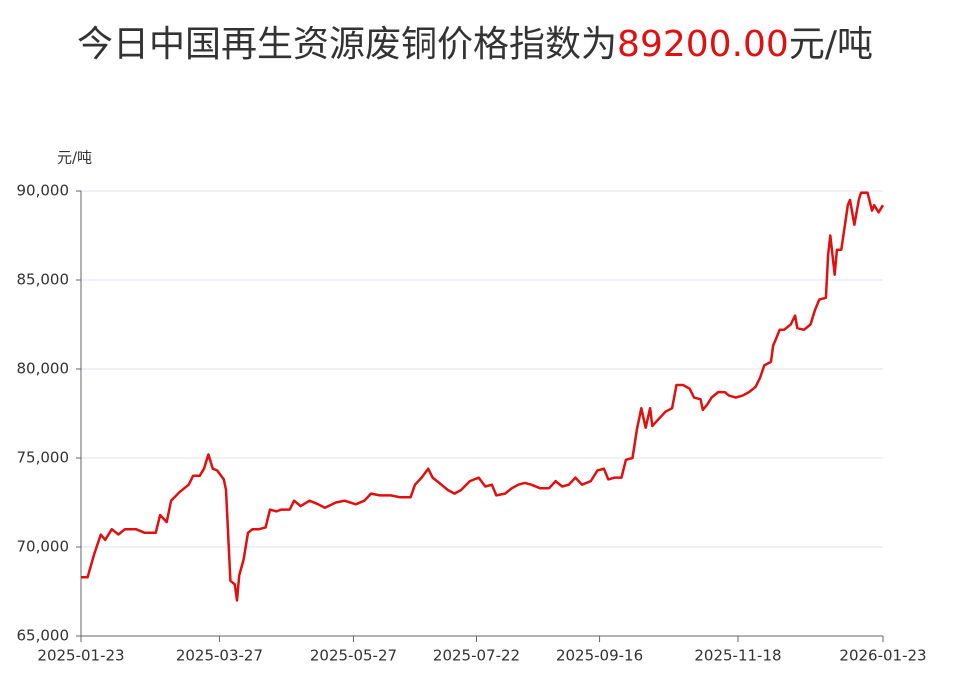  Describe the element at coordinates (219, 656) in the screenshot. I see `x-tick-label: 2025-03-27` at that location.